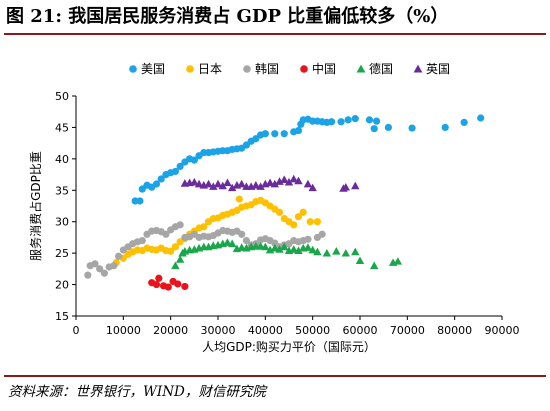 This screenshot has width=550, height=411. What do you see at coordinates (62, 222) in the screenshot?
I see `y-tick-label: 30` at bounding box center [62, 222].